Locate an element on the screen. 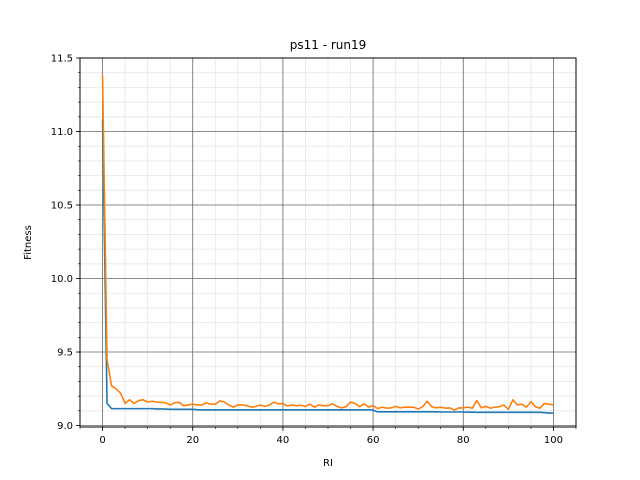 The width and height of the screenshot is (640, 480). y-tick-label: 11.0 is located at coordinates (62, 132).